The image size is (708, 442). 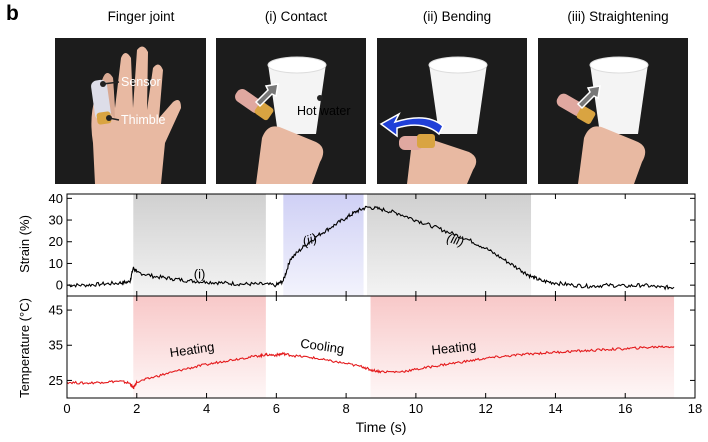 What do you see at coordinates (56, 241) in the screenshot?
I see `y-tick-label: 20` at bounding box center [56, 241].